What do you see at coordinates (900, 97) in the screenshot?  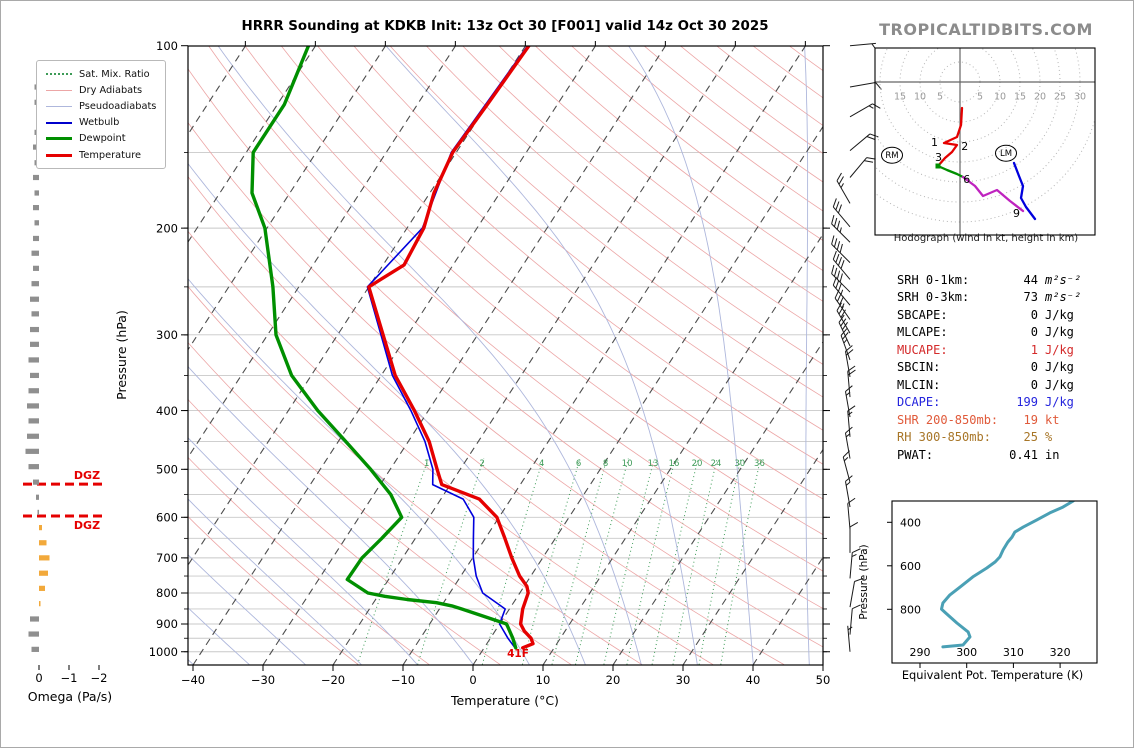 I see `hodo-ring-label: 15` at bounding box center [900, 97].